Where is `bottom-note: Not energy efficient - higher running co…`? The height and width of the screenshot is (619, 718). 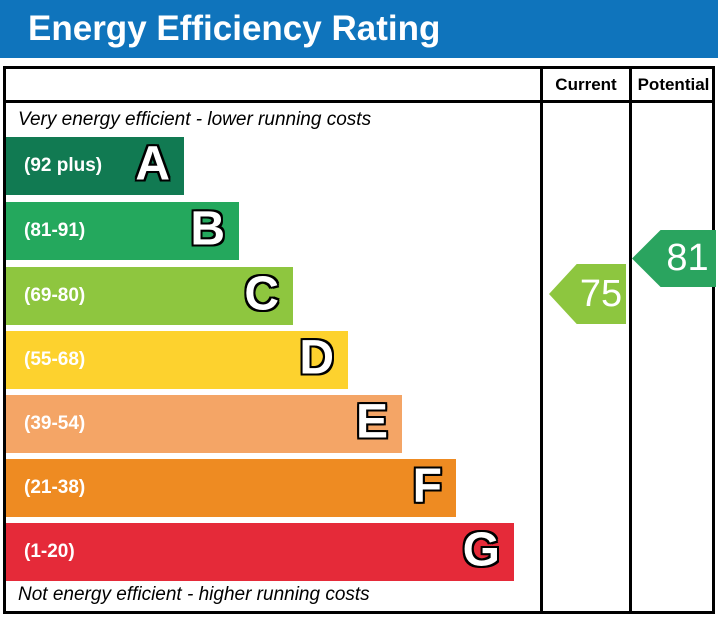
bottom-note: Not energy efficient - higher running co… is located at coordinates (194, 594).